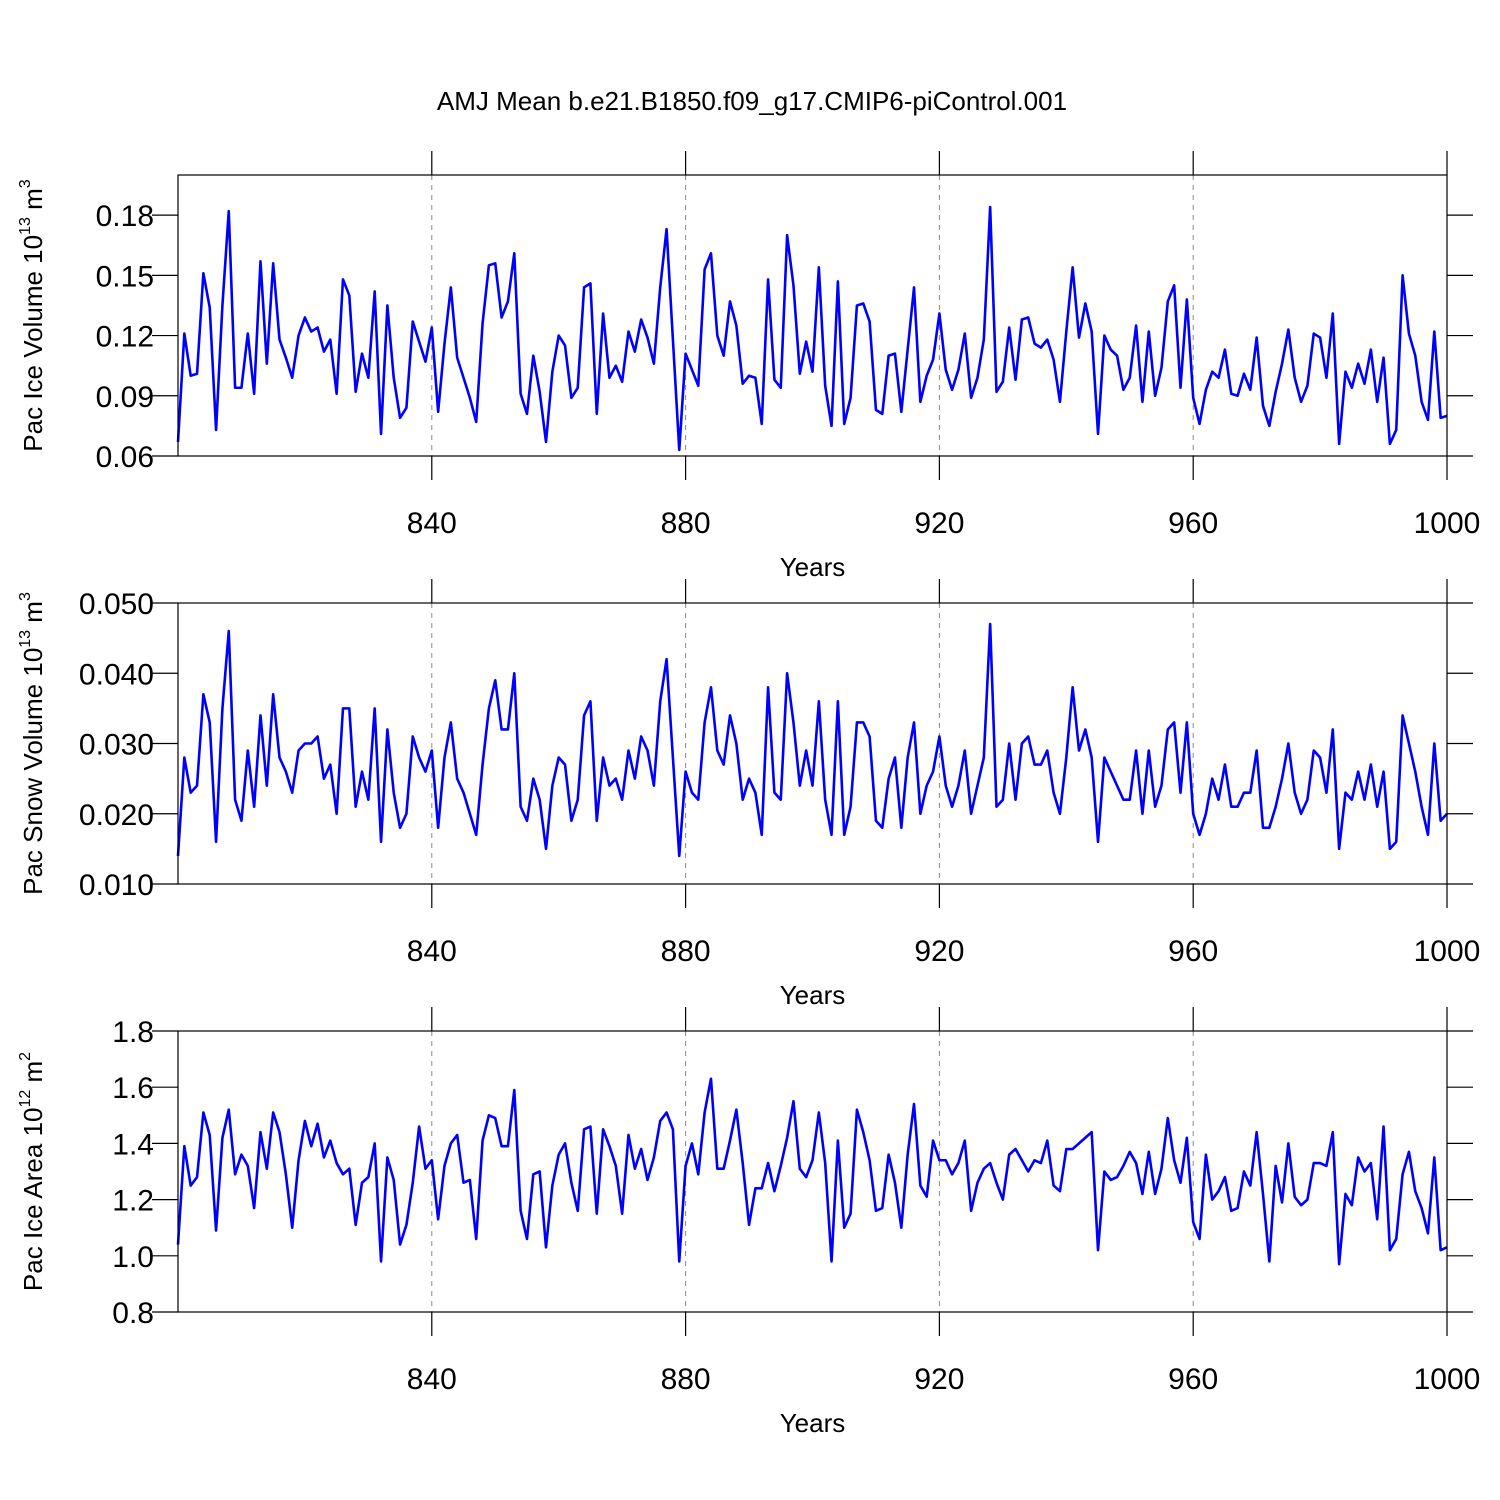 The height and width of the screenshot is (1500, 1500). I want to click on y-tick-label: 0.15, so click(125, 276).